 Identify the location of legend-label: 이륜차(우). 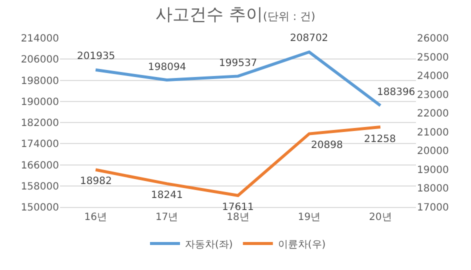
(302, 244).